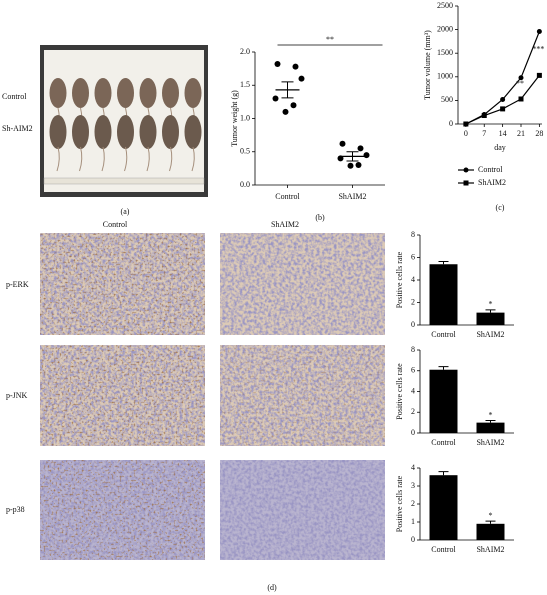 The height and width of the screenshot is (595, 547). What do you see at coordinates (245, 51) in the screenshot?
I see `y-tick-label: 2.0` at bounding box center [245, 51].